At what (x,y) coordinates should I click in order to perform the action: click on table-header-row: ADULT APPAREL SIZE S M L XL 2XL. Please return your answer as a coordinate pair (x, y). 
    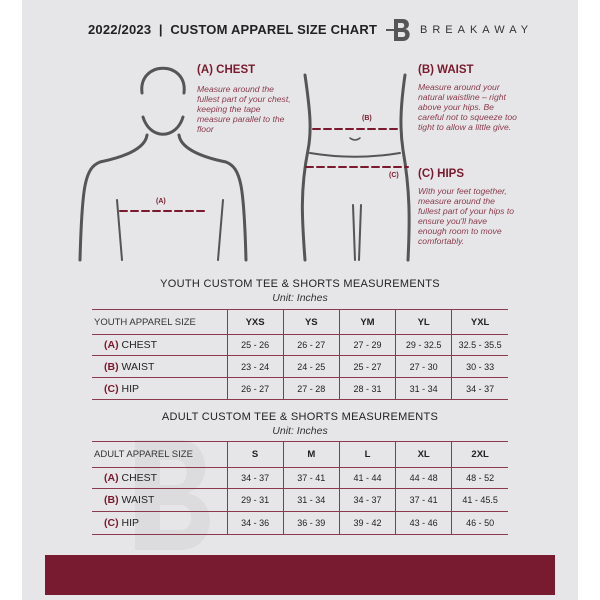
    Looking at the image, I should click on (300, 454).